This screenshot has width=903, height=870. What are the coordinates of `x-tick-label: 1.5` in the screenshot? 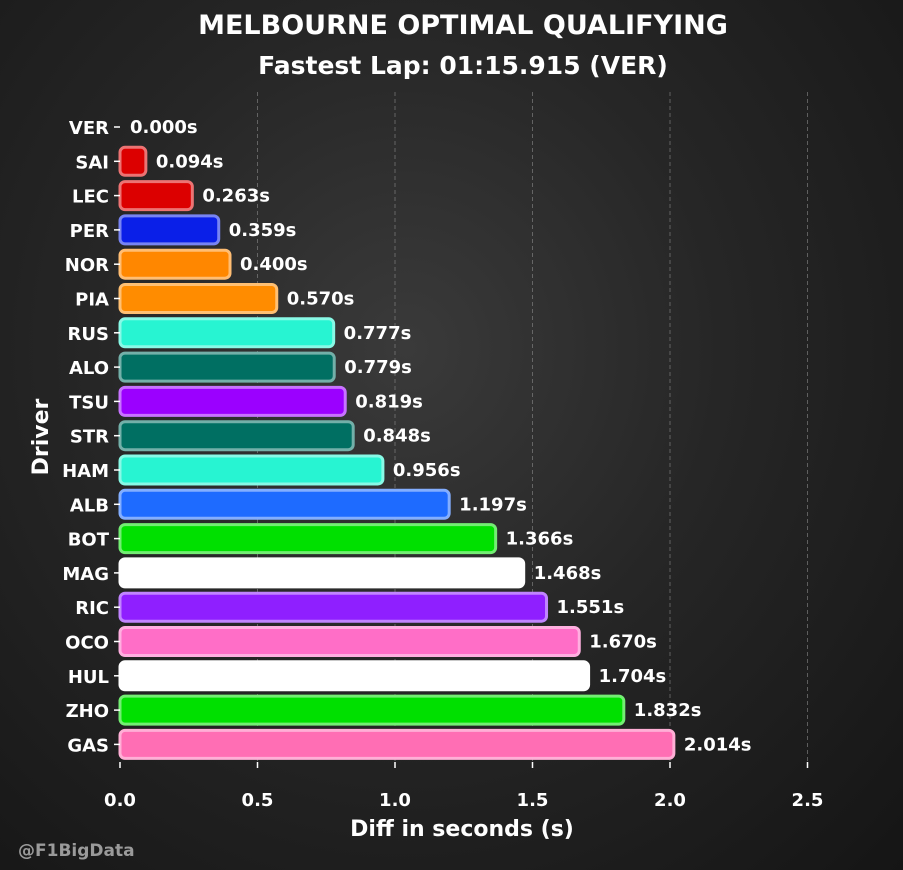 It's located at (533, 800).